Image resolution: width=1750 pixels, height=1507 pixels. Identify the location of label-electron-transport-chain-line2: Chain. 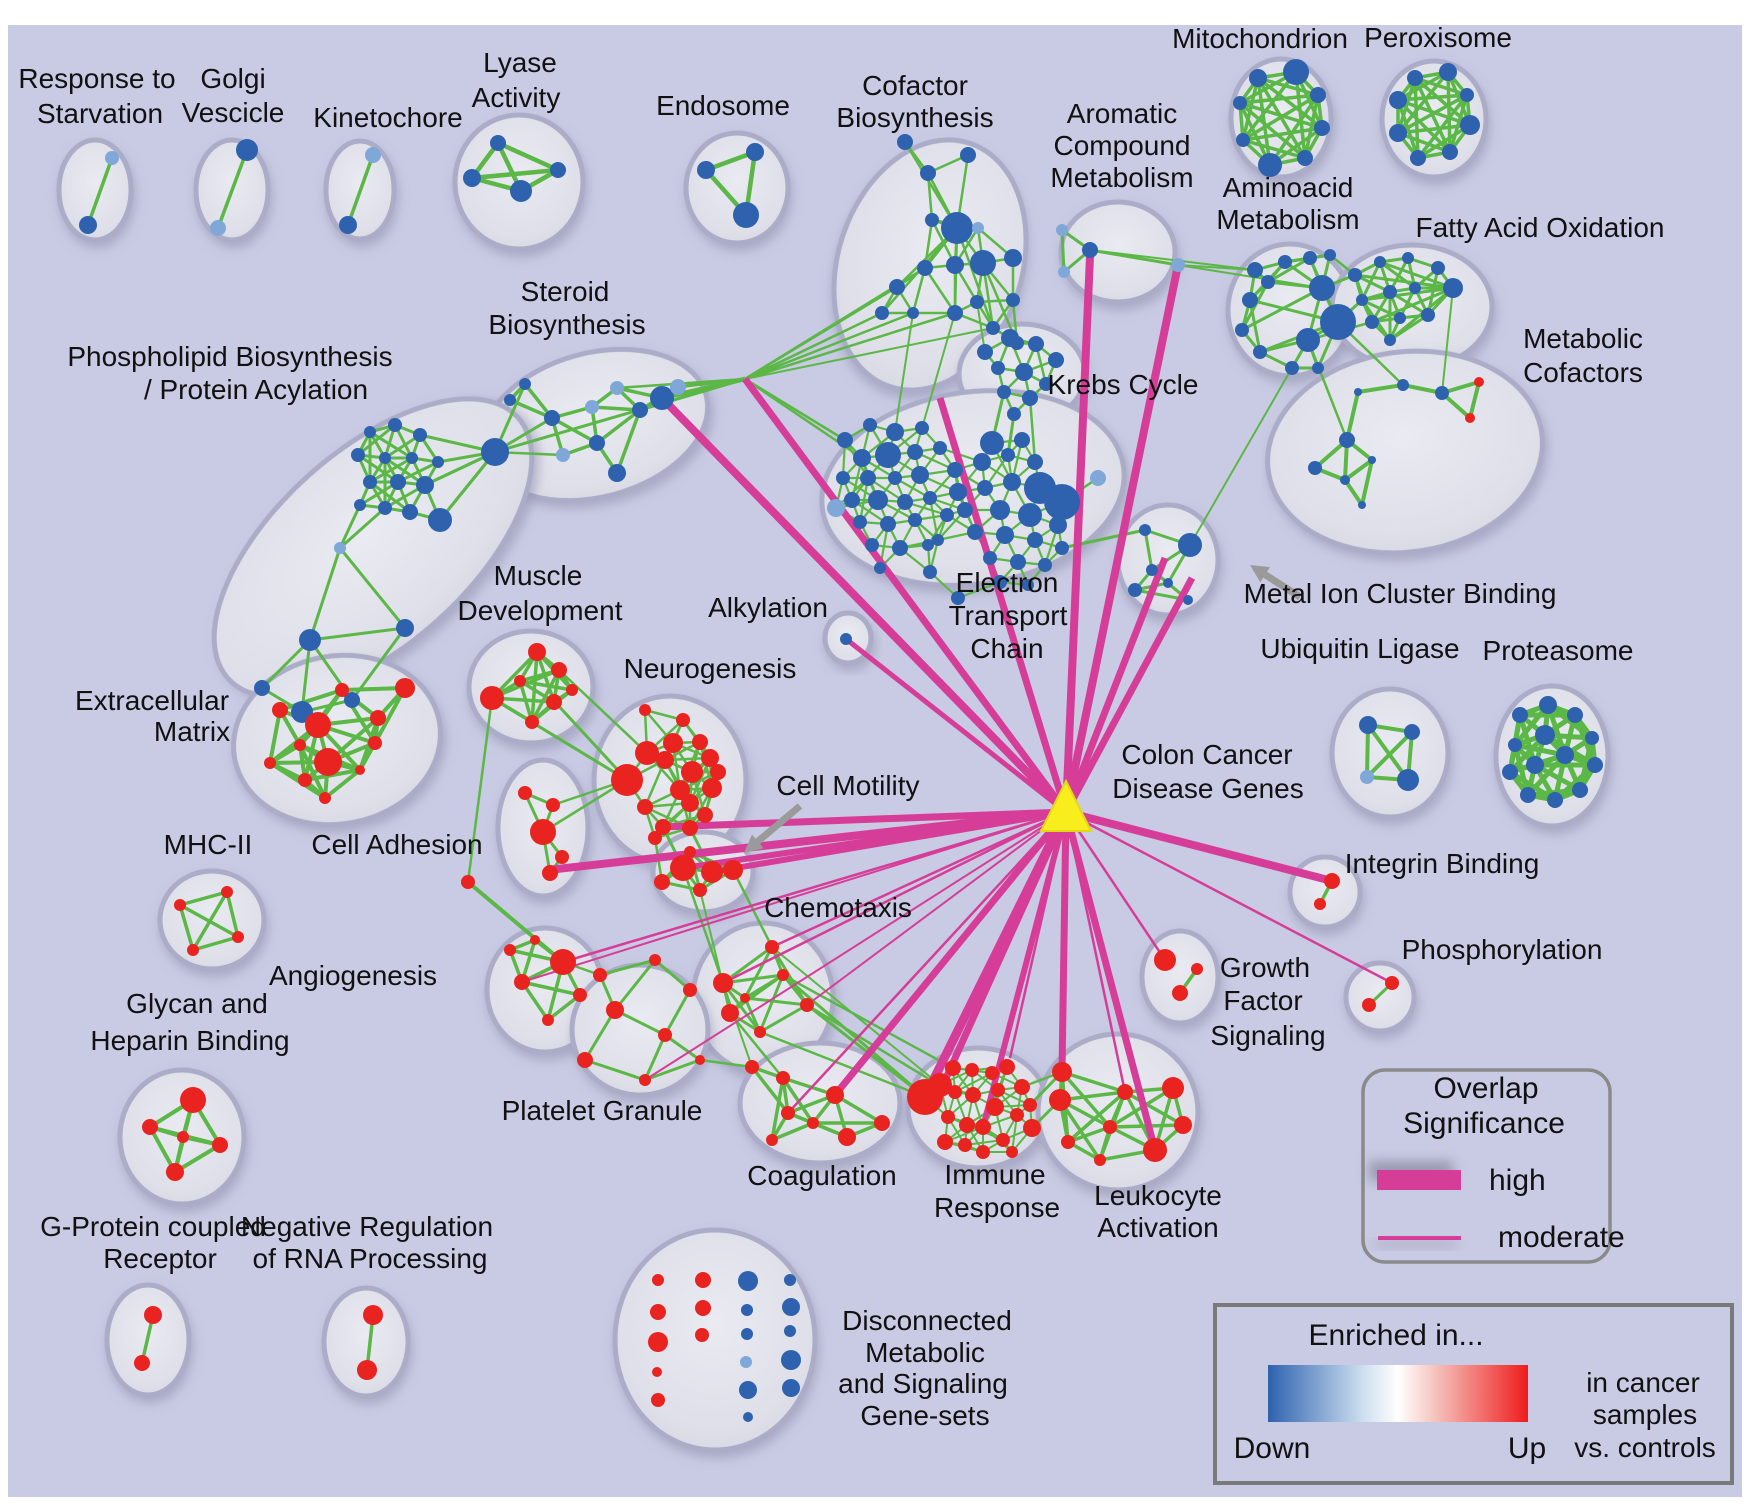
(1006, 648).